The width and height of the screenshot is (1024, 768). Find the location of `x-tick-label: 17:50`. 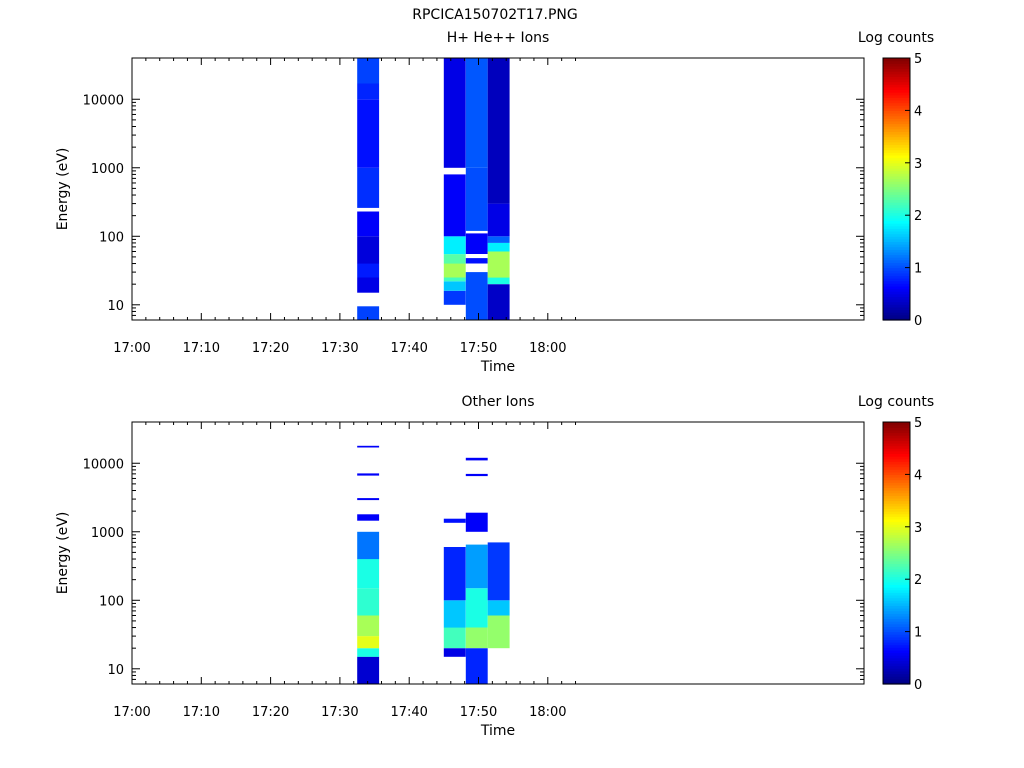

x-tick-label: 17:50 is located at coordinates (478, 712).